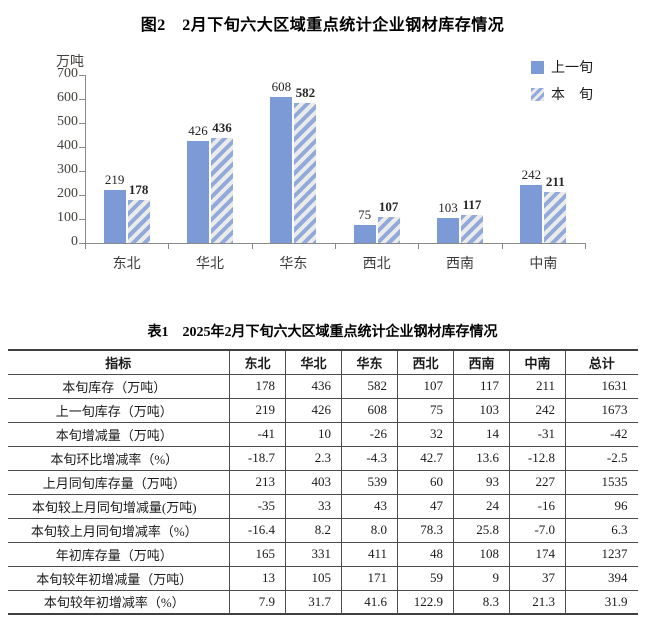  I want to click on y-axis-tick-label: 700, so click(67, 73).